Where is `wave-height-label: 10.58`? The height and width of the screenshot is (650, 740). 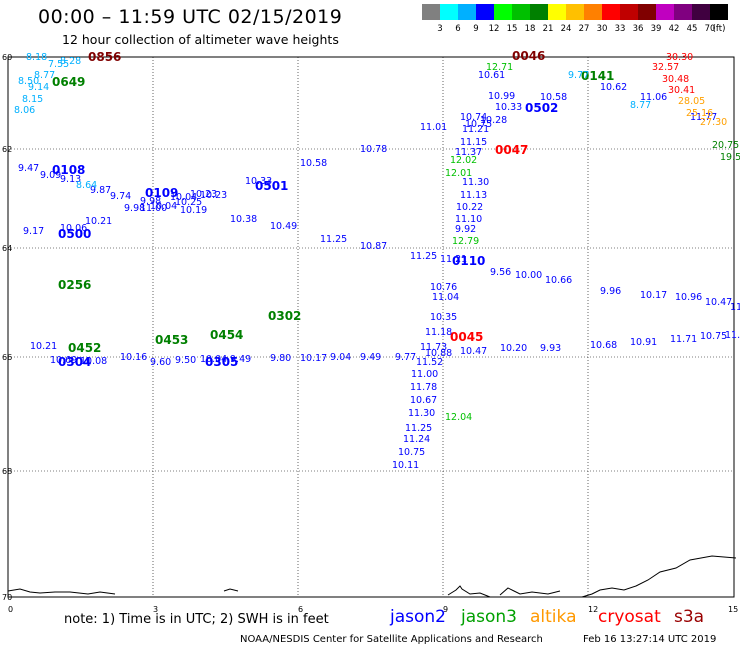 wave-height-label: 10.58 is located at coordinates (313, 163).